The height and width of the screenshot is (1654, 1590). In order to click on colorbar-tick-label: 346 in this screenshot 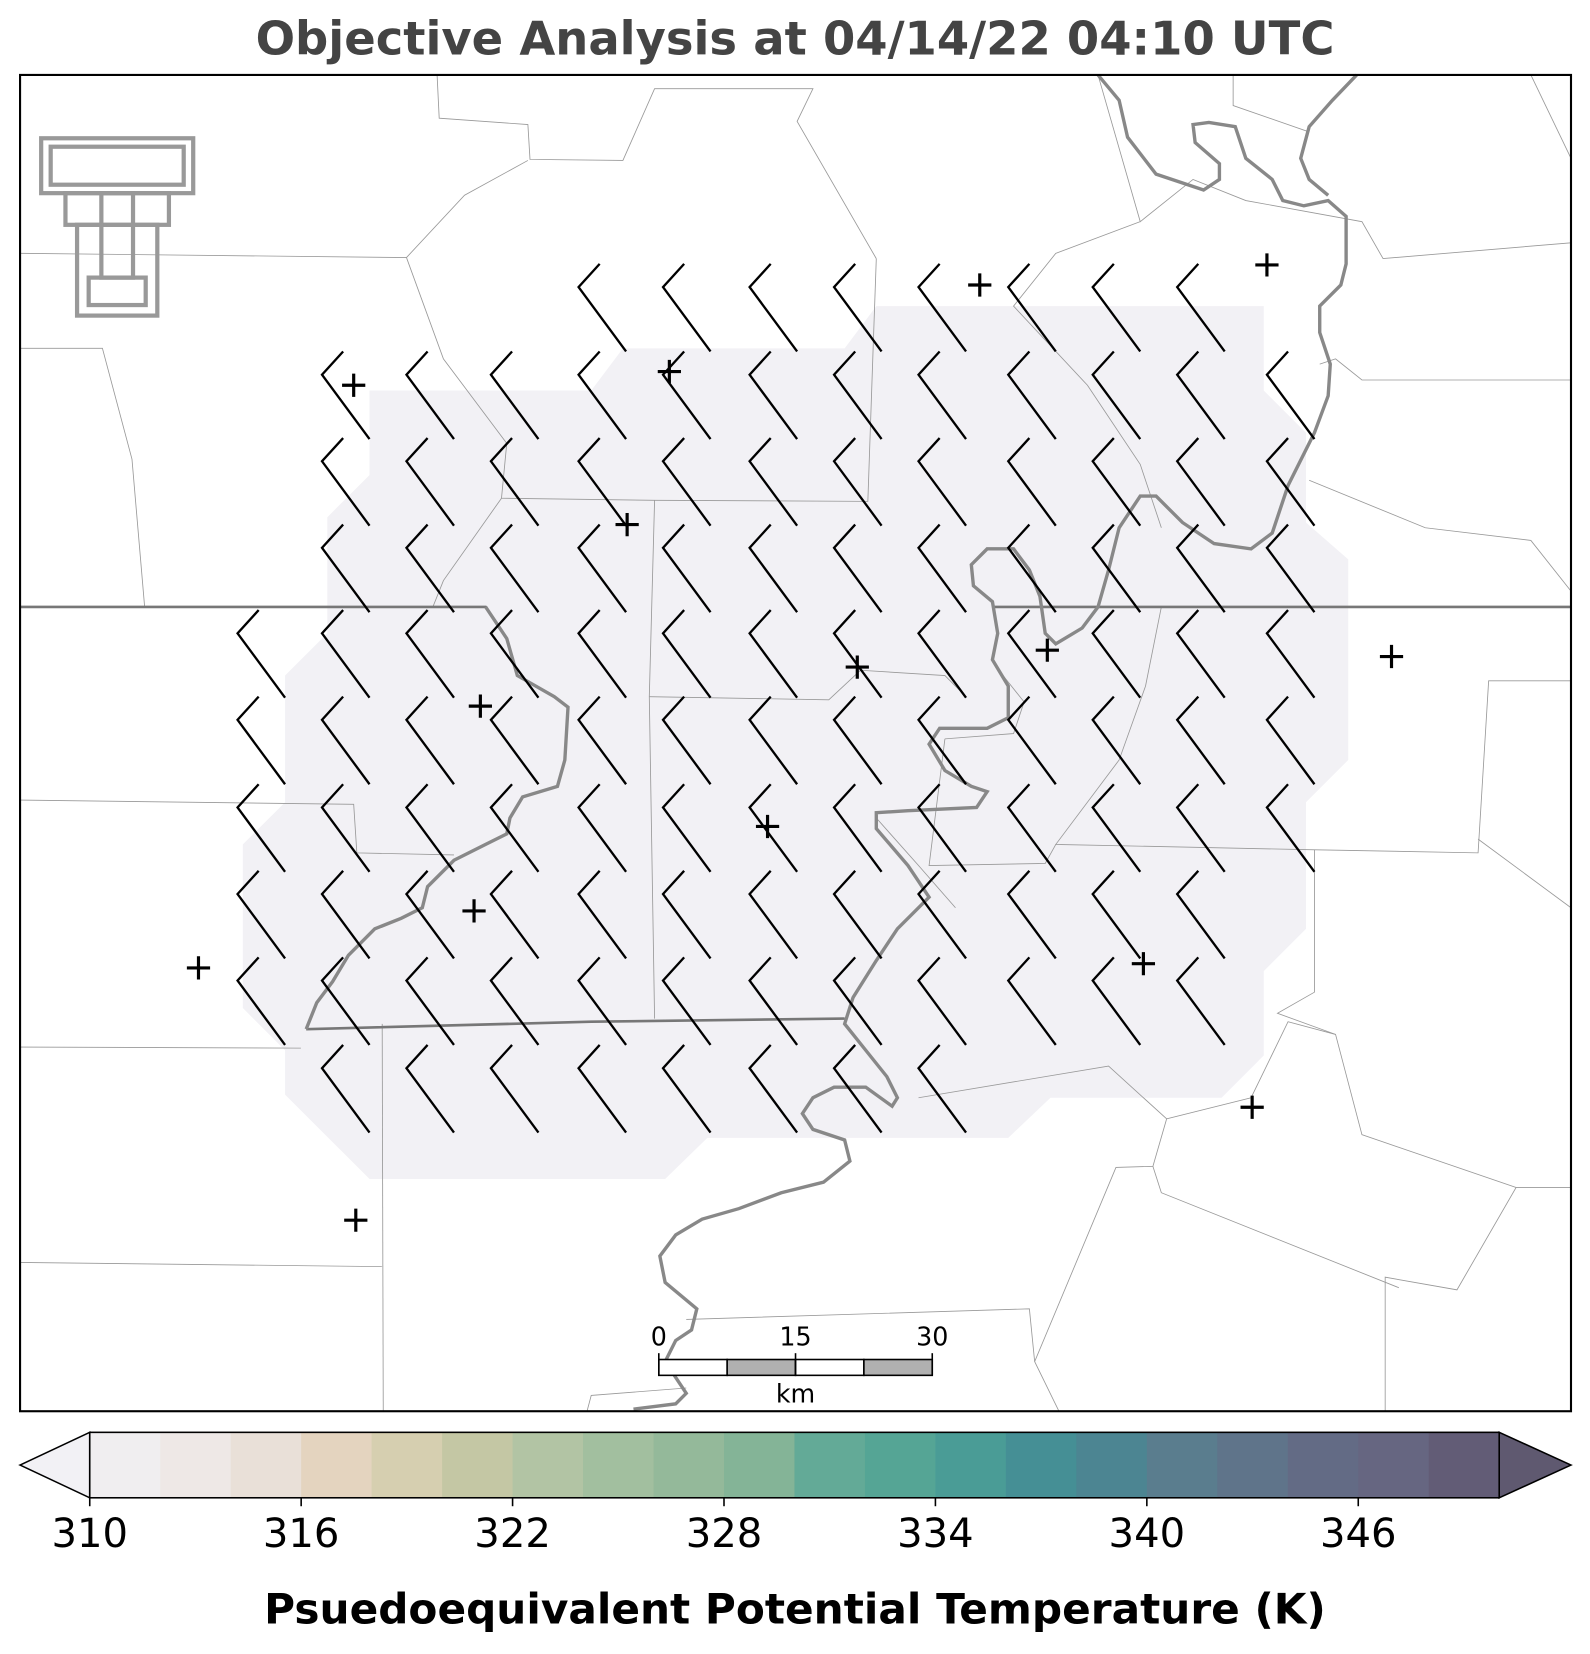, I will do `click(1358, 1534)`.